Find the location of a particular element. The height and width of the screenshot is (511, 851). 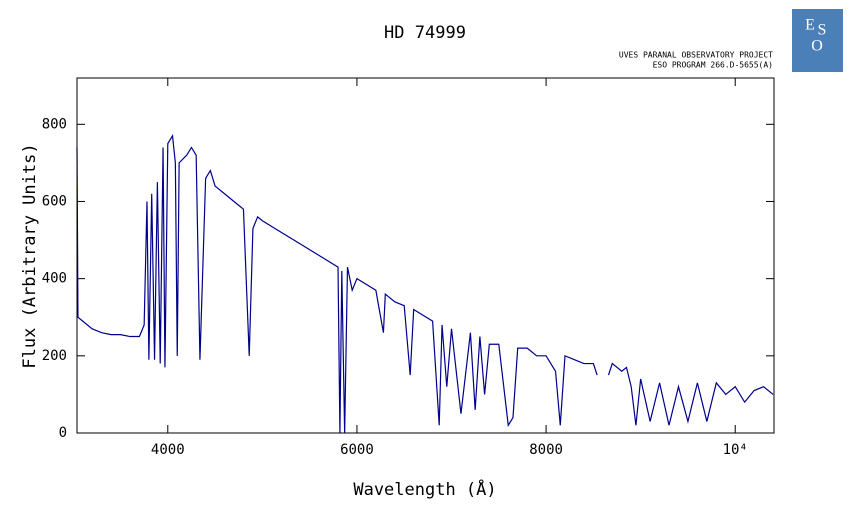

x-tick-label: 8000 is located at coordinates (546, 450).